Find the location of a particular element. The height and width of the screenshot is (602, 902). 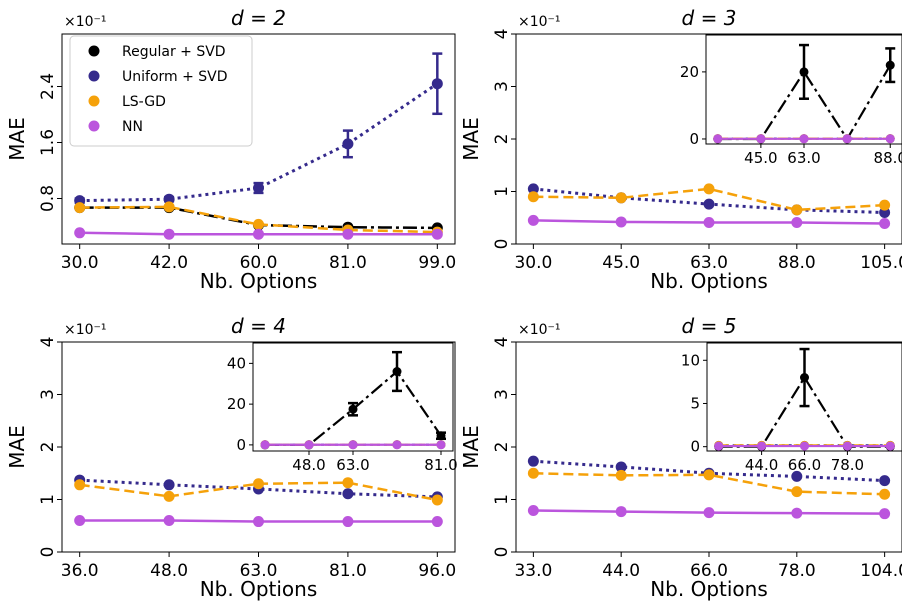

inset-plot: 0 5 10 44.0 66.0 78.0 is located at coordinates (791, 408).